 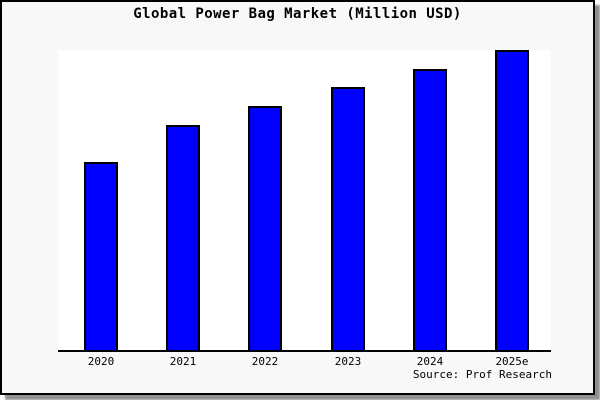 What do you see at coordinates (101, 361) in the screenshot?
I see `x-tick-label-2020: 2020` at bounding box center [101, 361].